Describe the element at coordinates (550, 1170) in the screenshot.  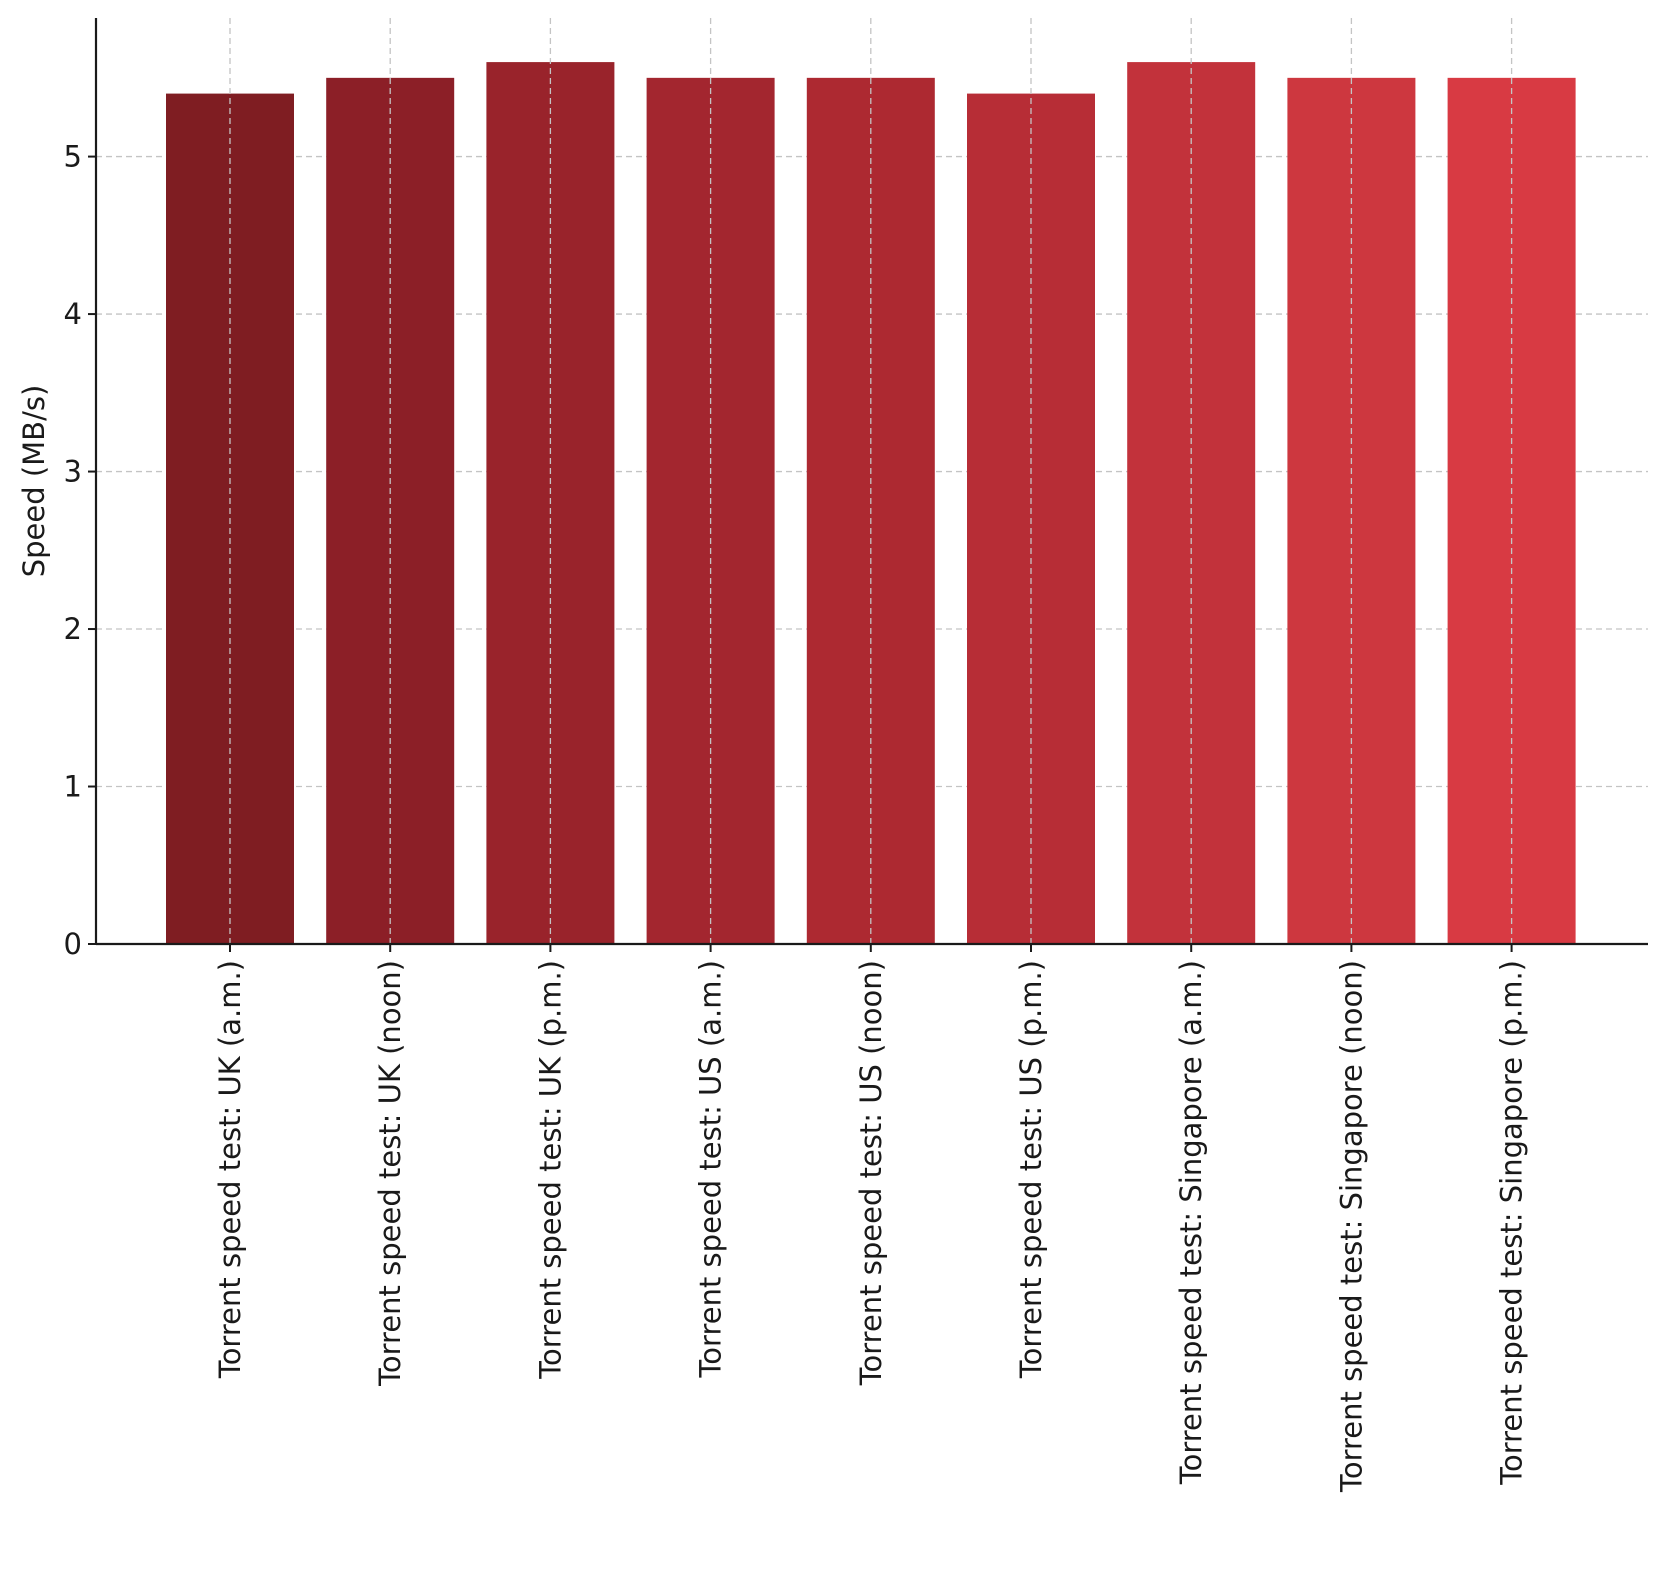
I see `x-tick-label: Torrent speed test: UK (p.m.)` at that location.